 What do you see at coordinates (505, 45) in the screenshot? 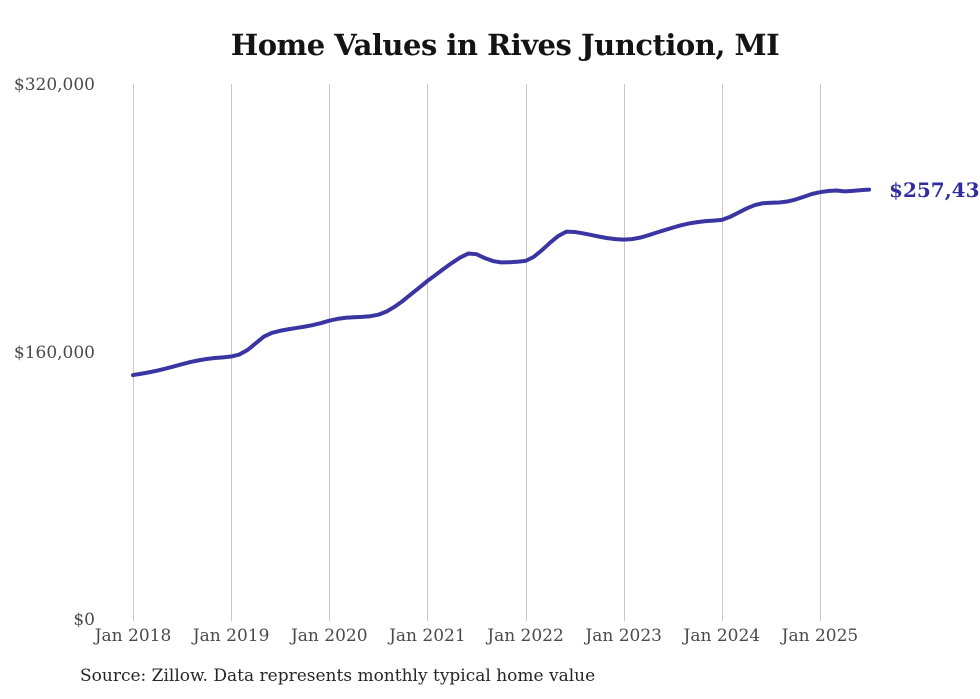
I see `chart-title: Home Values in Rives Junction, MI` at bounding box center [505, 45].